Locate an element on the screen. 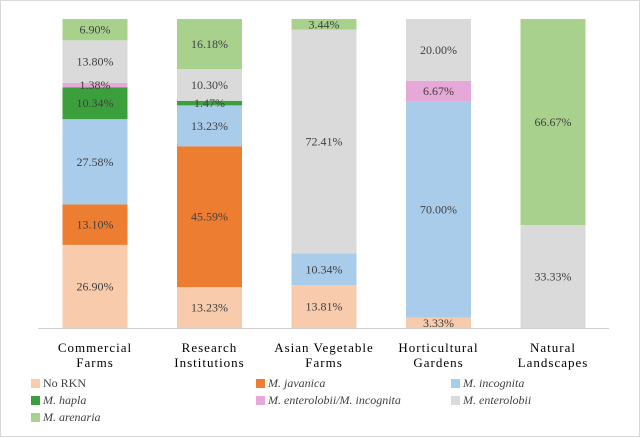 The height and width of the screenshot is (437, 640). data-label: 27.58% is located at coordinates (95, 162).